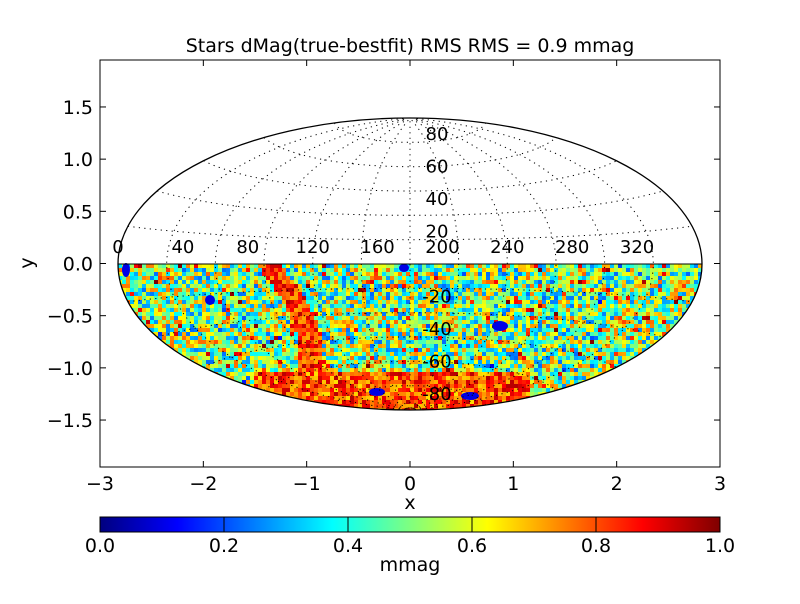  Describe the element at coordinates (410, 537) in the screenshot. I see `colorbar-ticks: 0.0 0.2 0.4 0.6 0.8 1.0` at that location.